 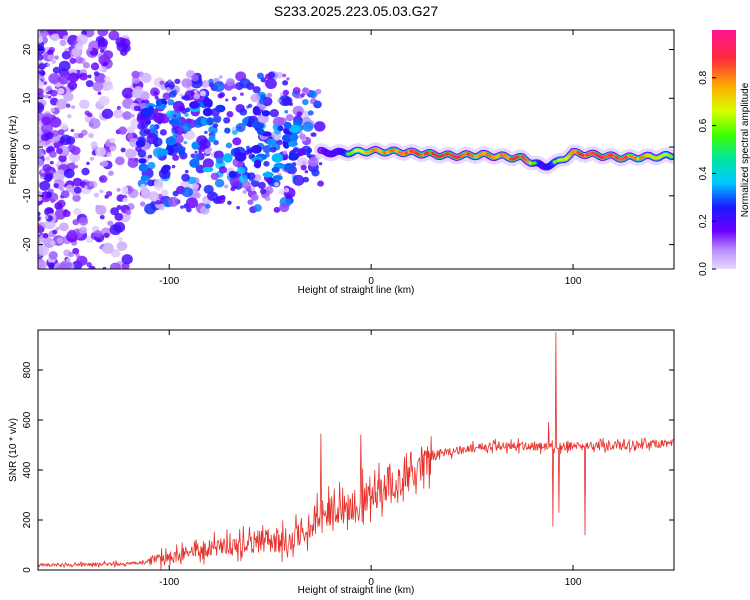 I want to click on y-tick-label: 0, so click(x=27, y=570).